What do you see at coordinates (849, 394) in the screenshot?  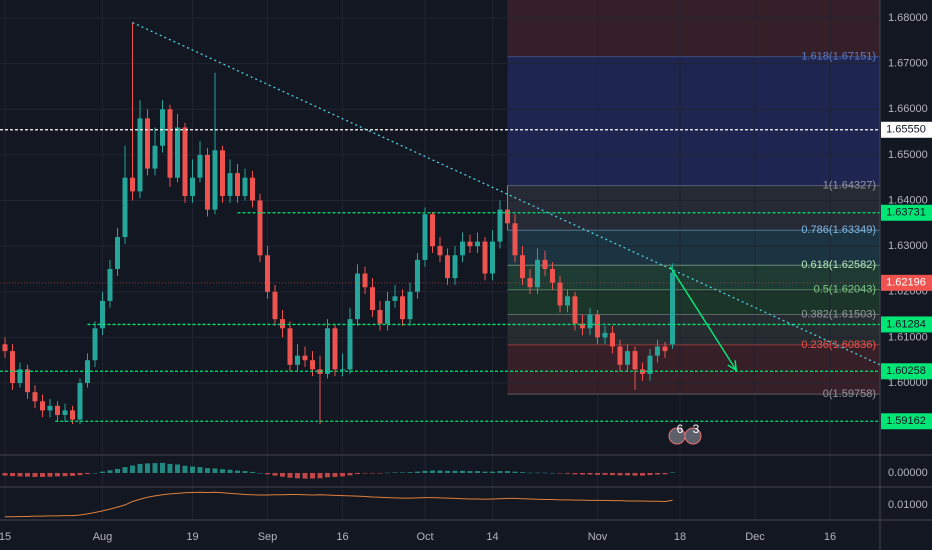 I see `fib-label: 0(1.59758)` at bounding box center [849, 394].